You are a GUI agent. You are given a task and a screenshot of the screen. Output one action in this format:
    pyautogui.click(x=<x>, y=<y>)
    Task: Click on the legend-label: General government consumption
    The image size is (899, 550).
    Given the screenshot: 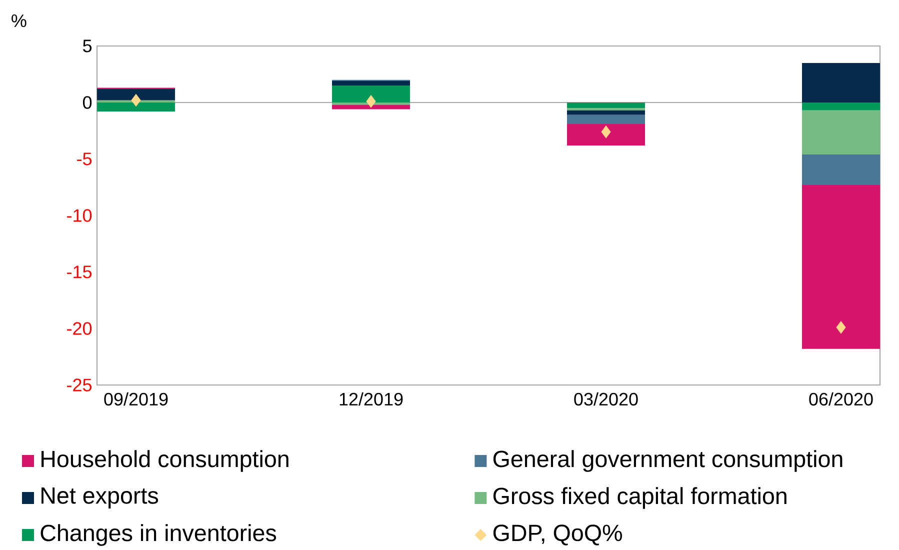 What is the action you would take?
    pyautogui.click(x=667, y=461)
    